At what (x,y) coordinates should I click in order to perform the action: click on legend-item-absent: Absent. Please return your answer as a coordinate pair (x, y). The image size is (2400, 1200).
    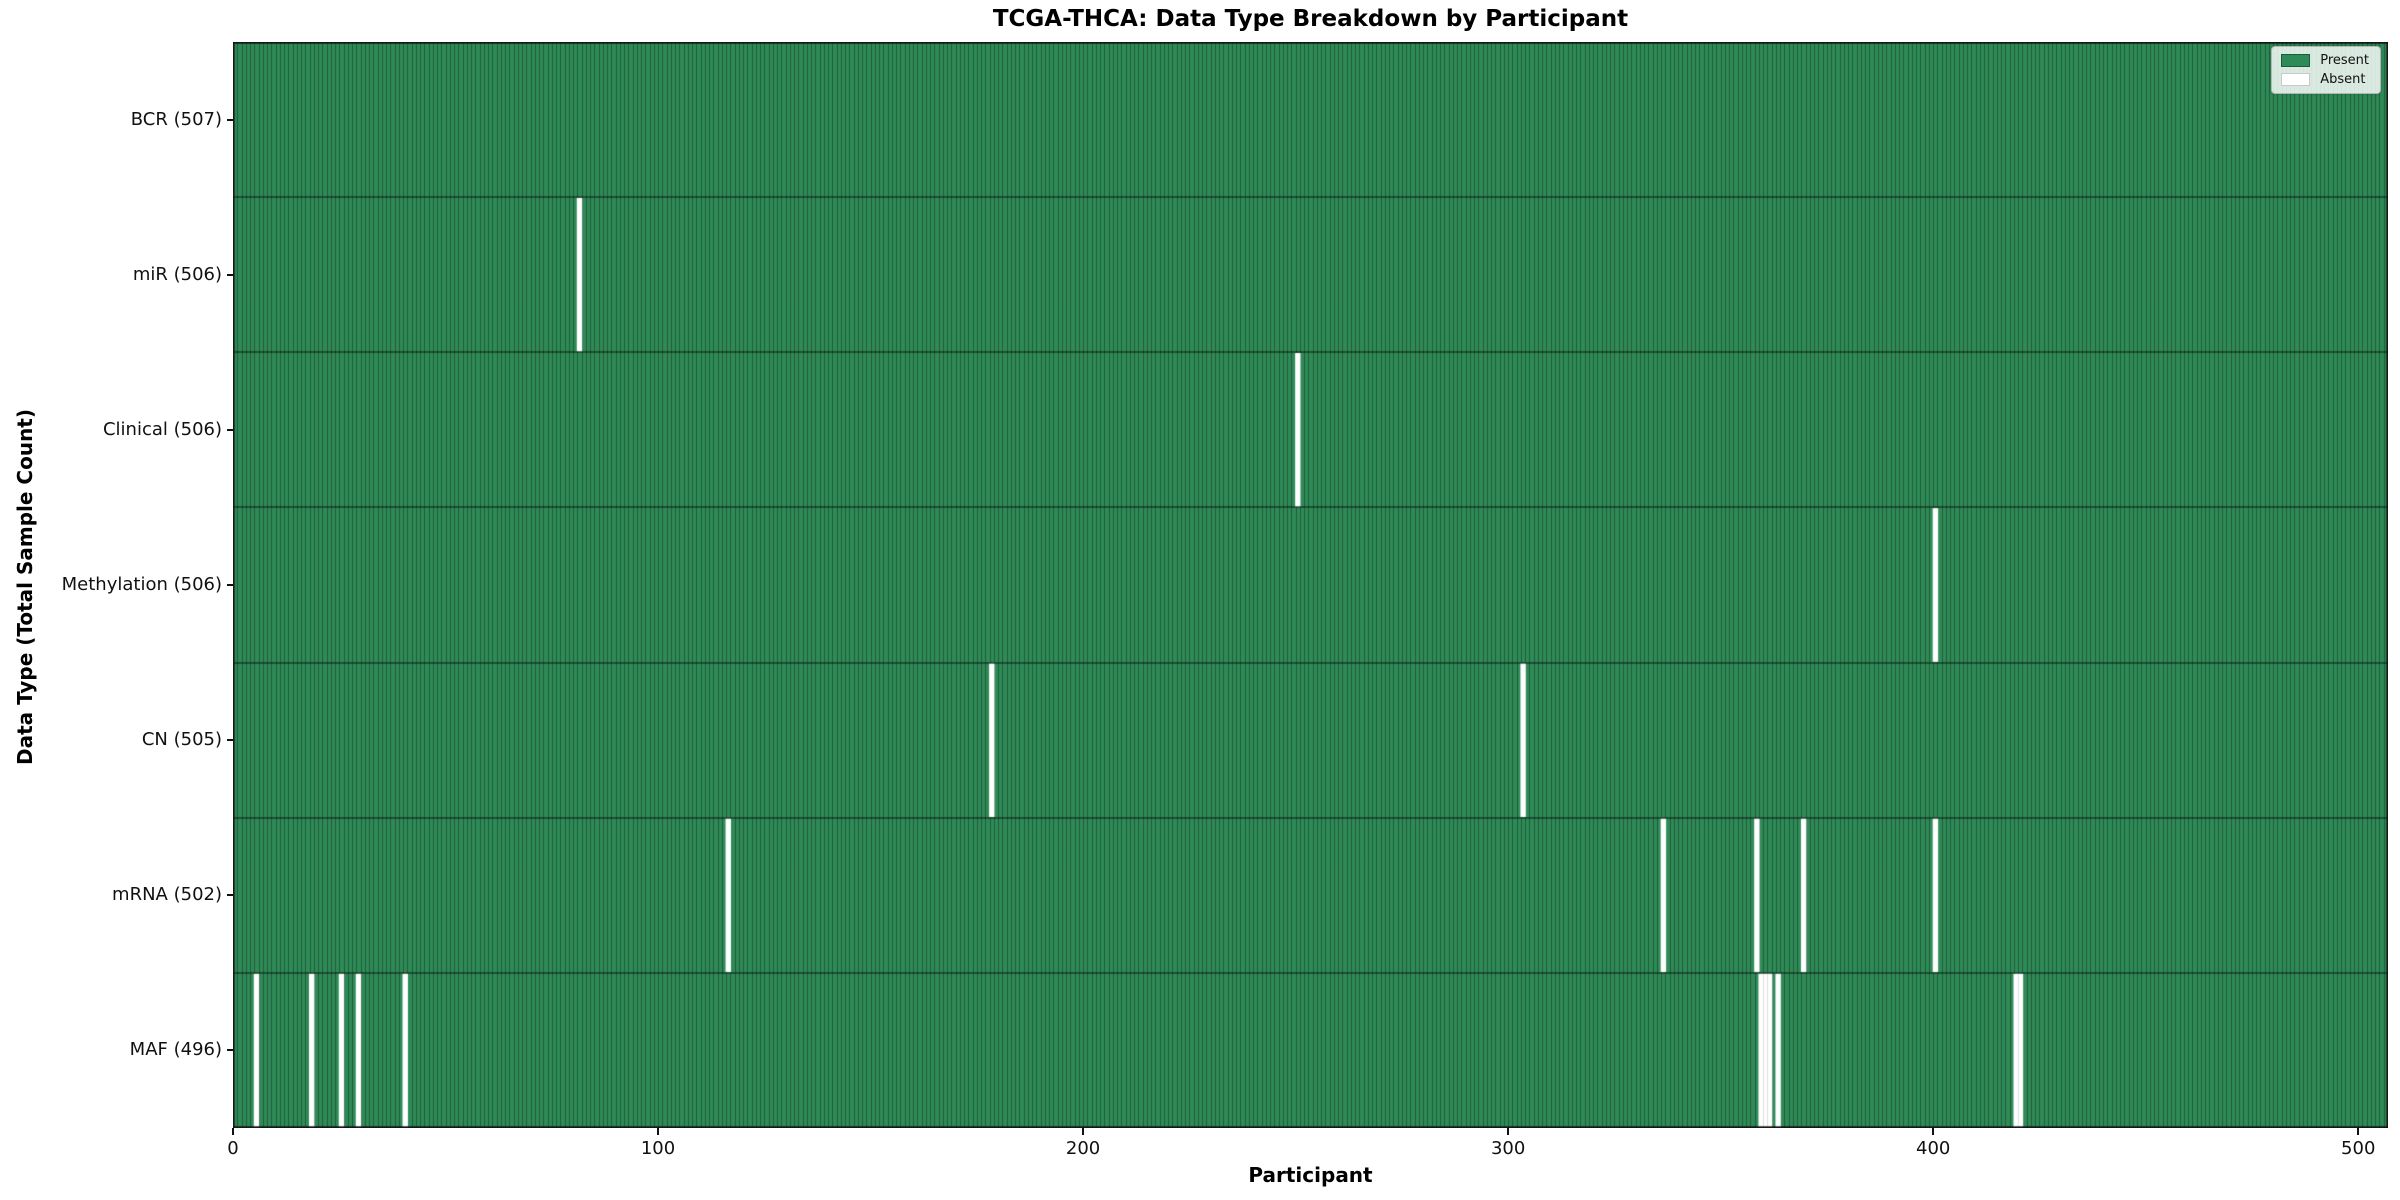
    Looking at the image, I should click on (2325, 79).